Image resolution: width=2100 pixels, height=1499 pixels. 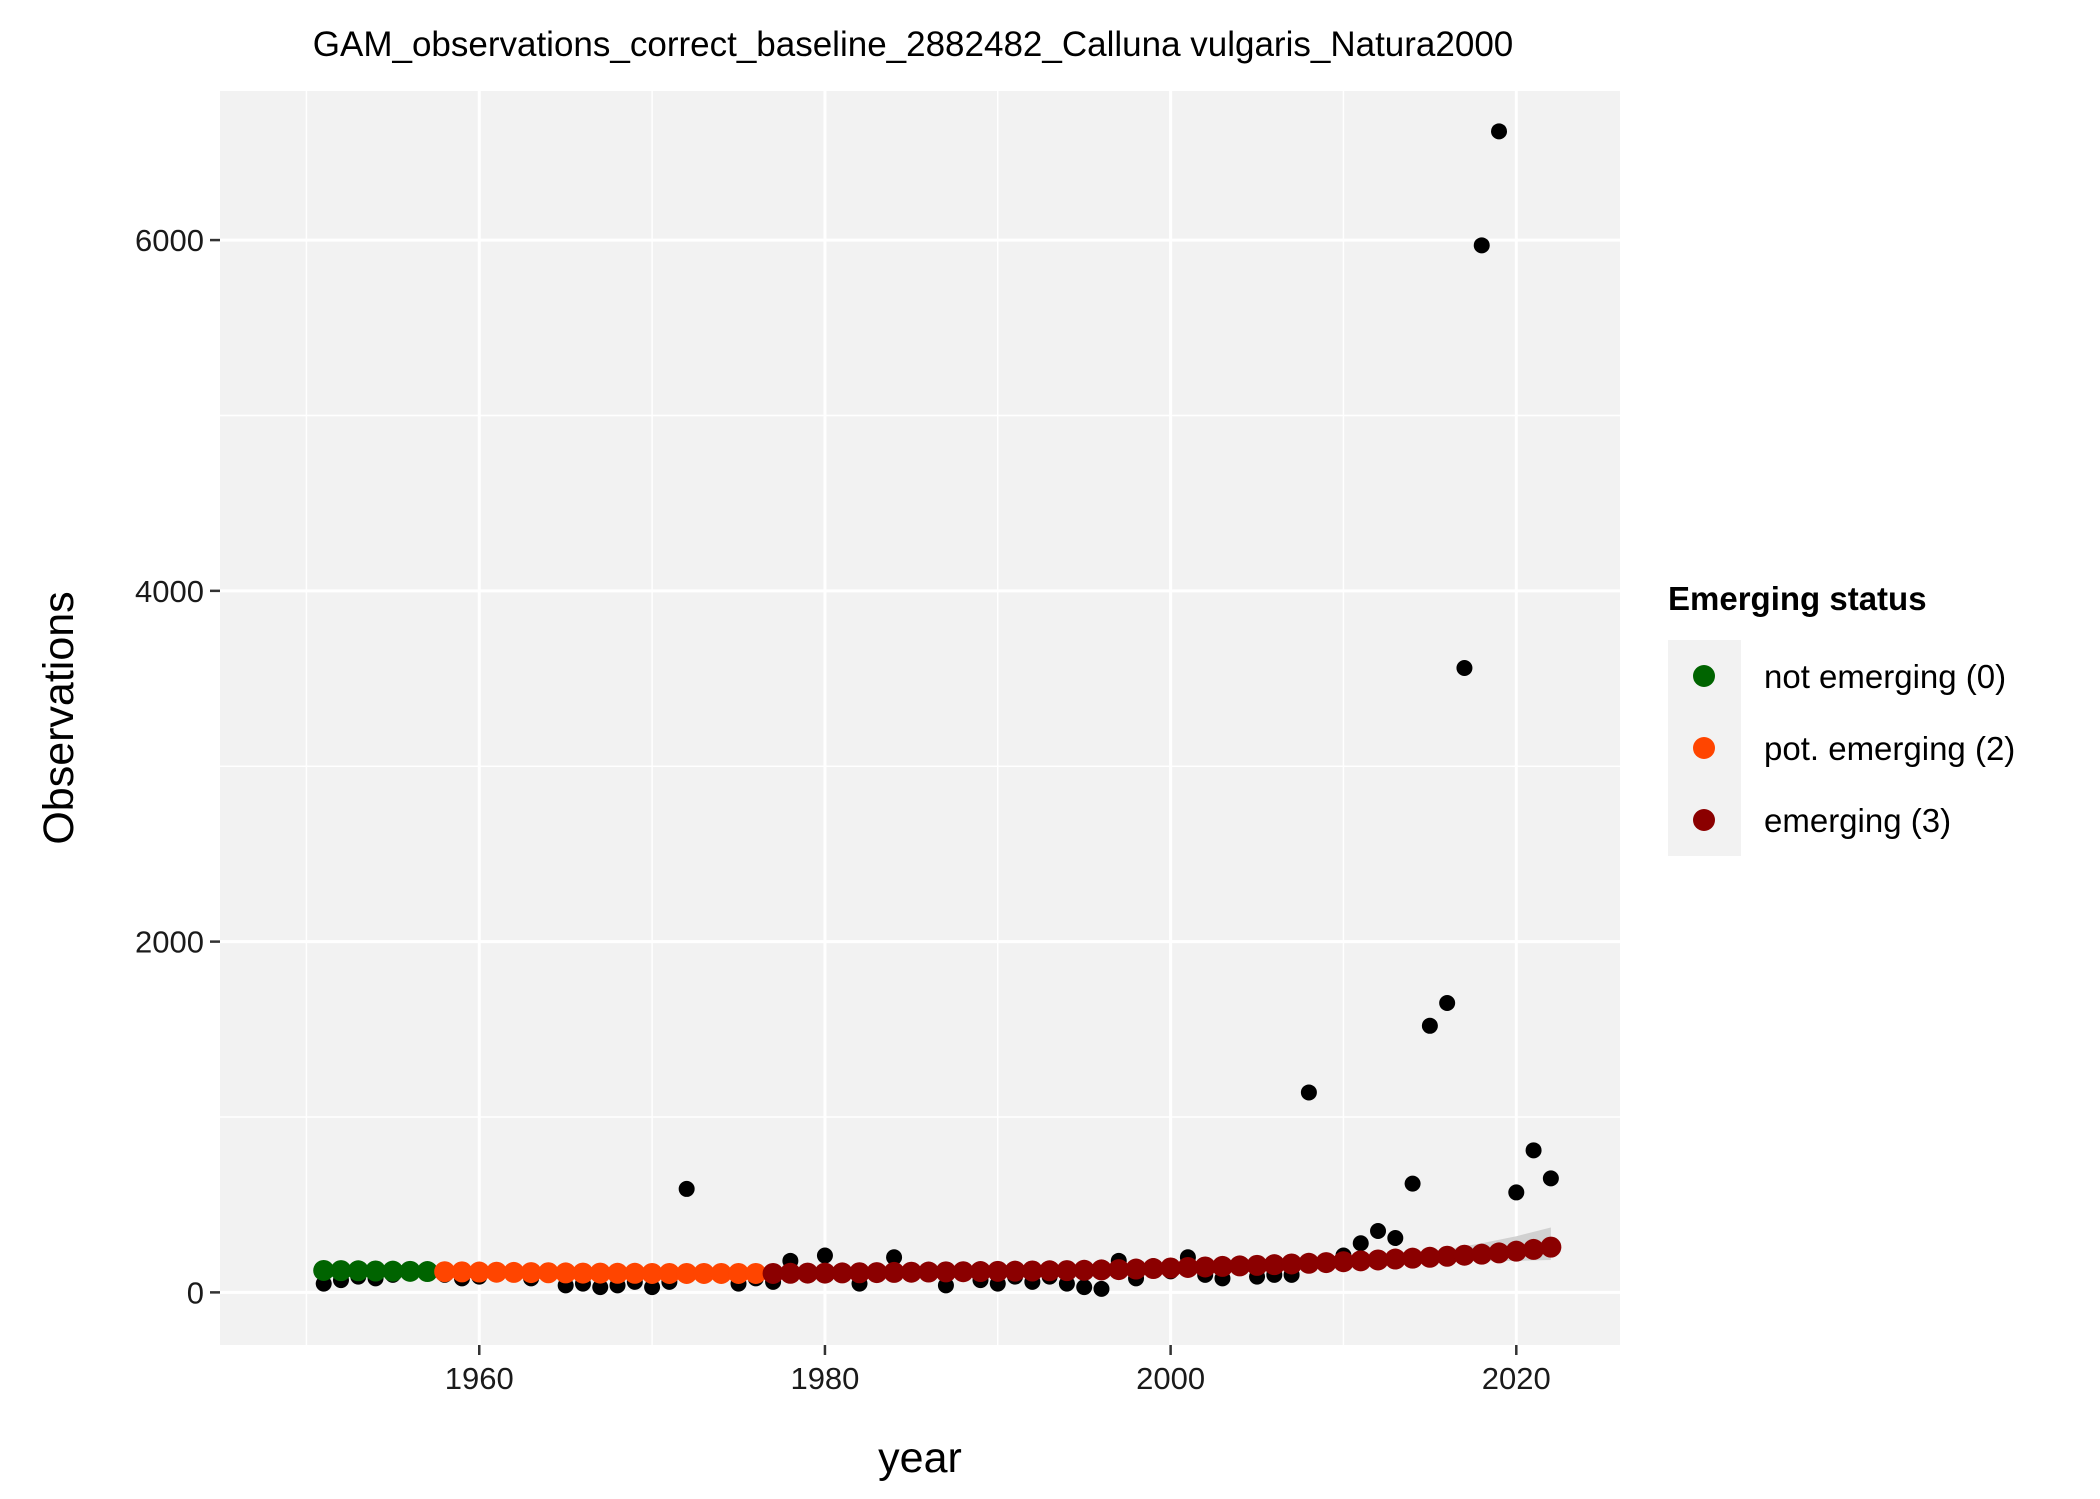 I want to click on x-axis: 1960 1980 2000 2020, so click(x=998, y=1370).